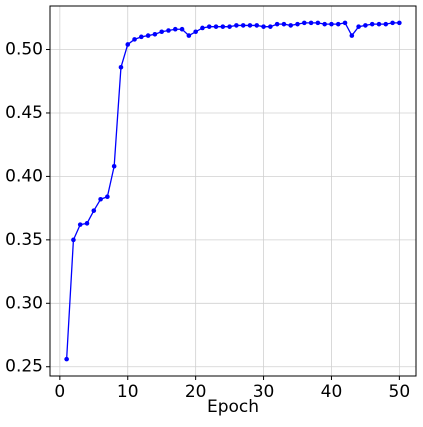 The height and width of the screenshot is (427, 423). What do you see at coordinates (128, 392) in the screenshot?
I see `x-tick-label: 10` at bounding box center [128, 392].